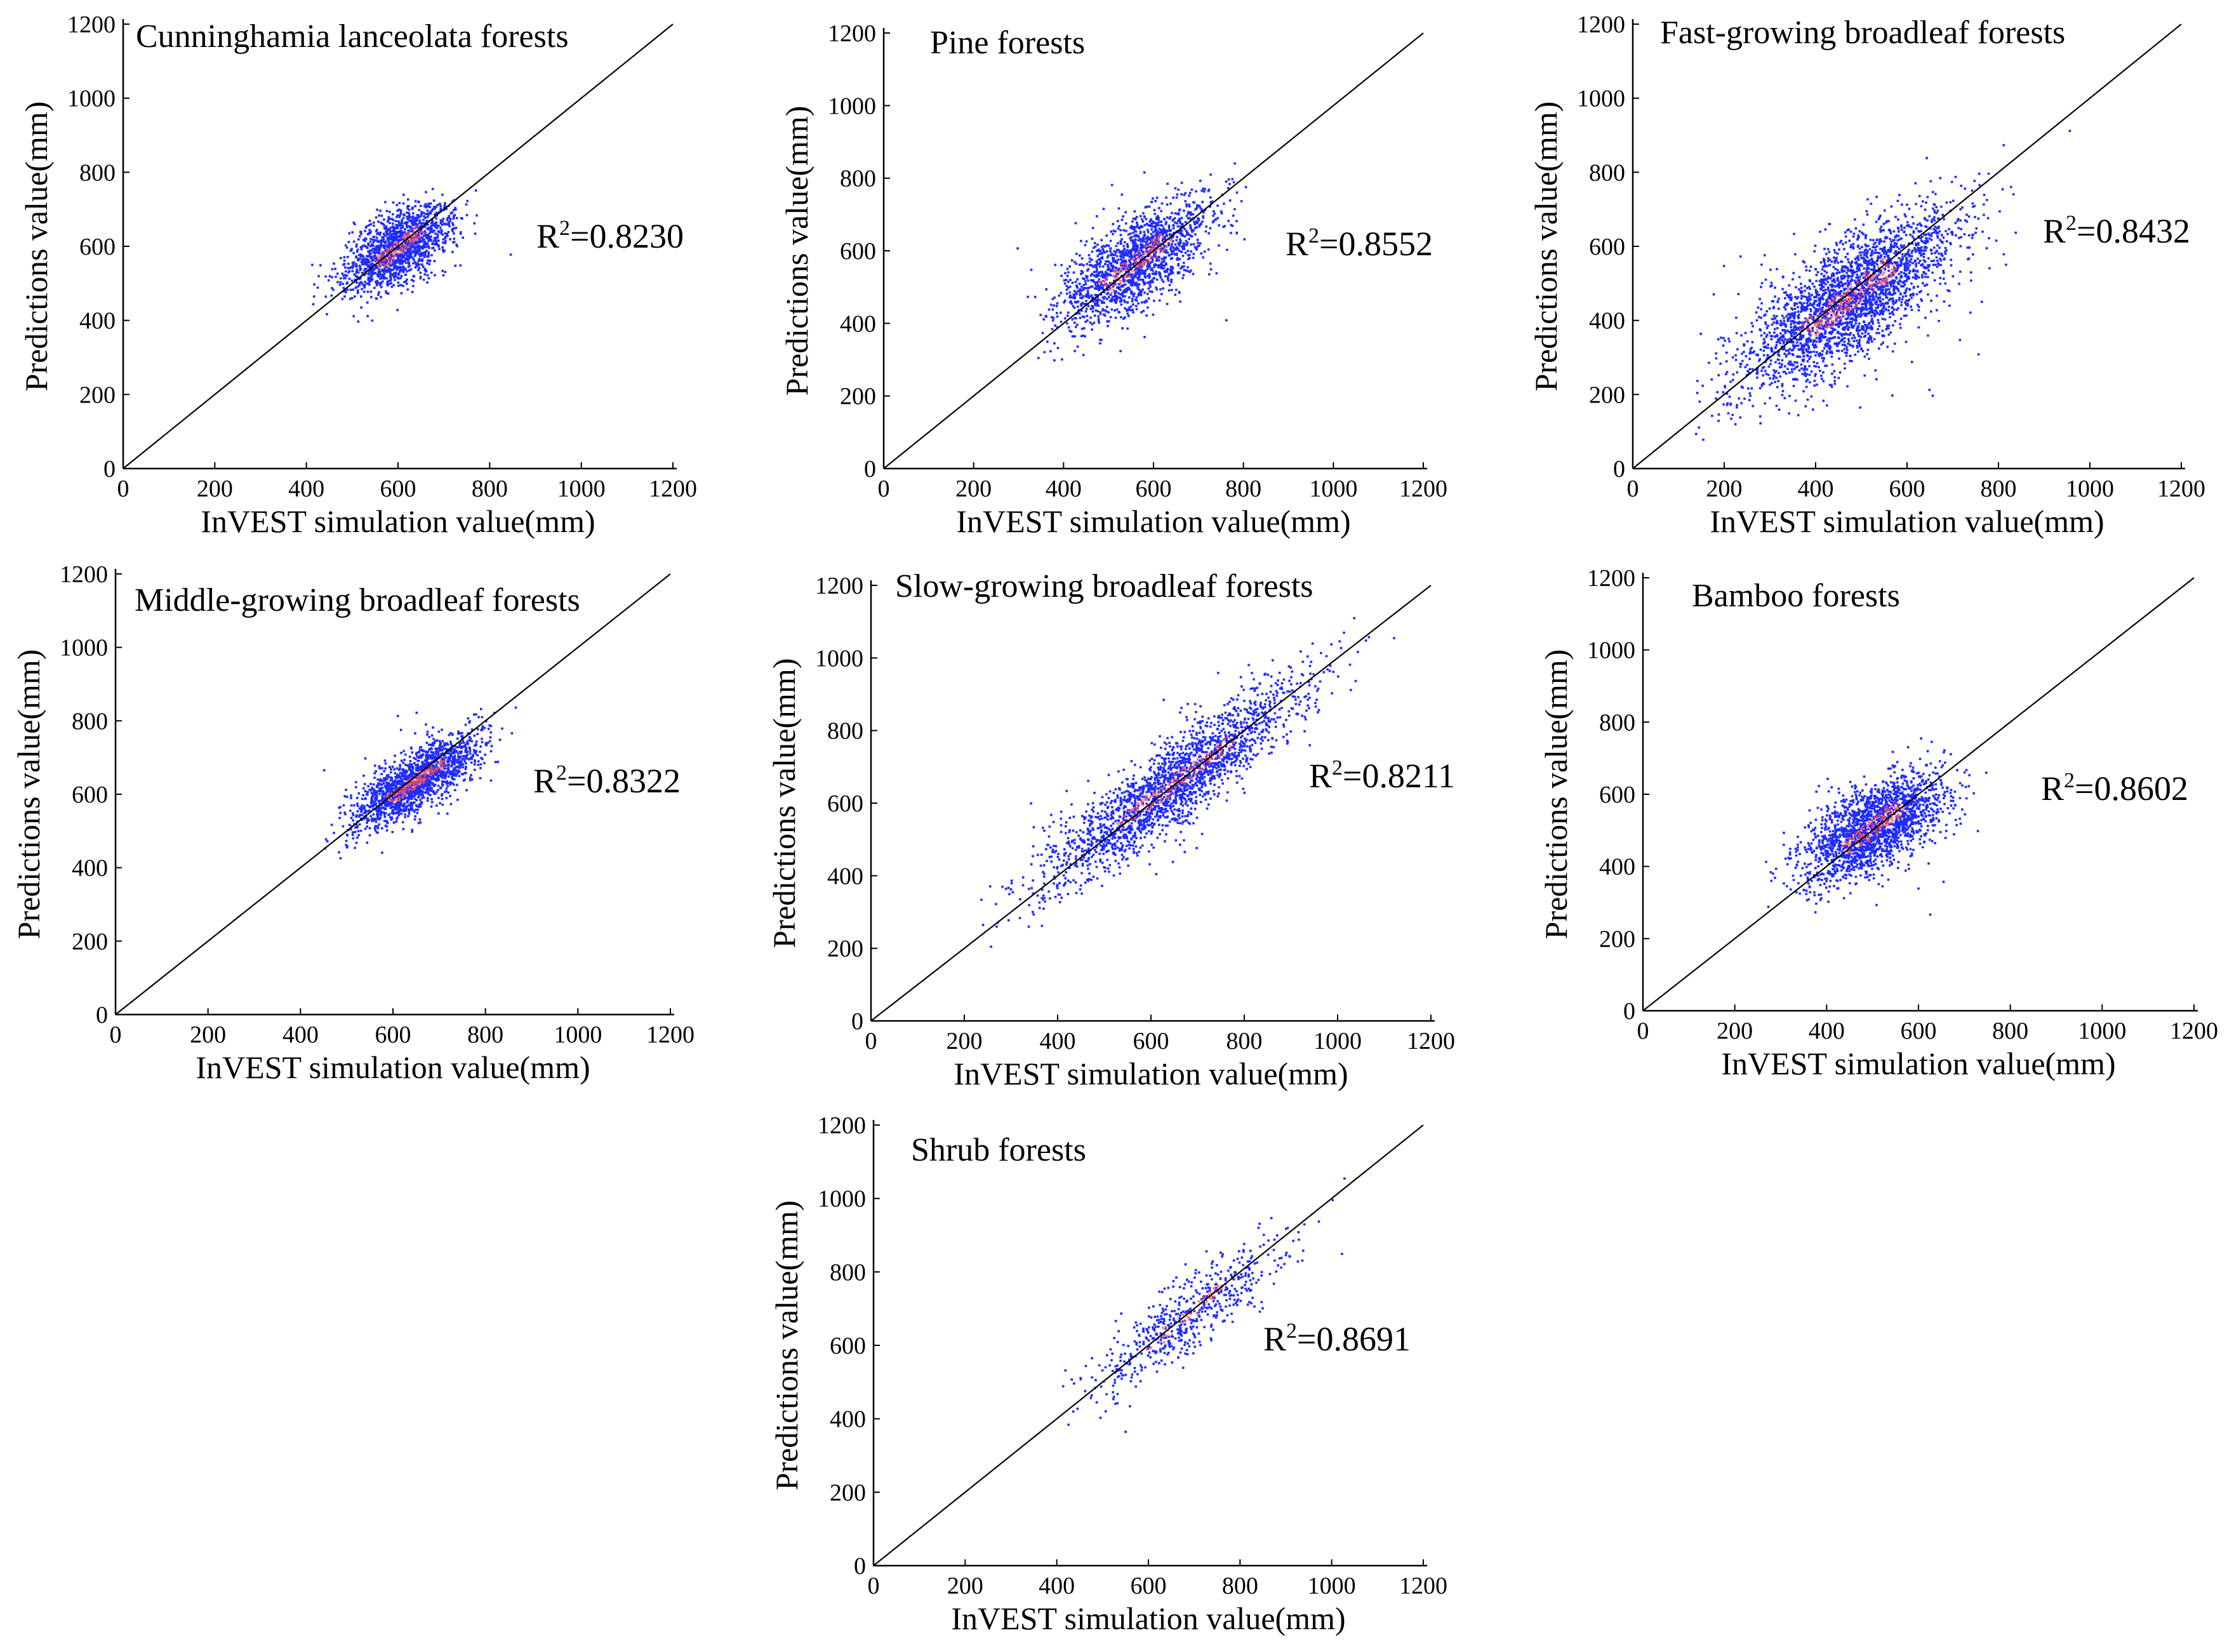  Describe the element at coordinates (1399, 776) in the screenshot. I see `r2-value: =0.8211` at that location.